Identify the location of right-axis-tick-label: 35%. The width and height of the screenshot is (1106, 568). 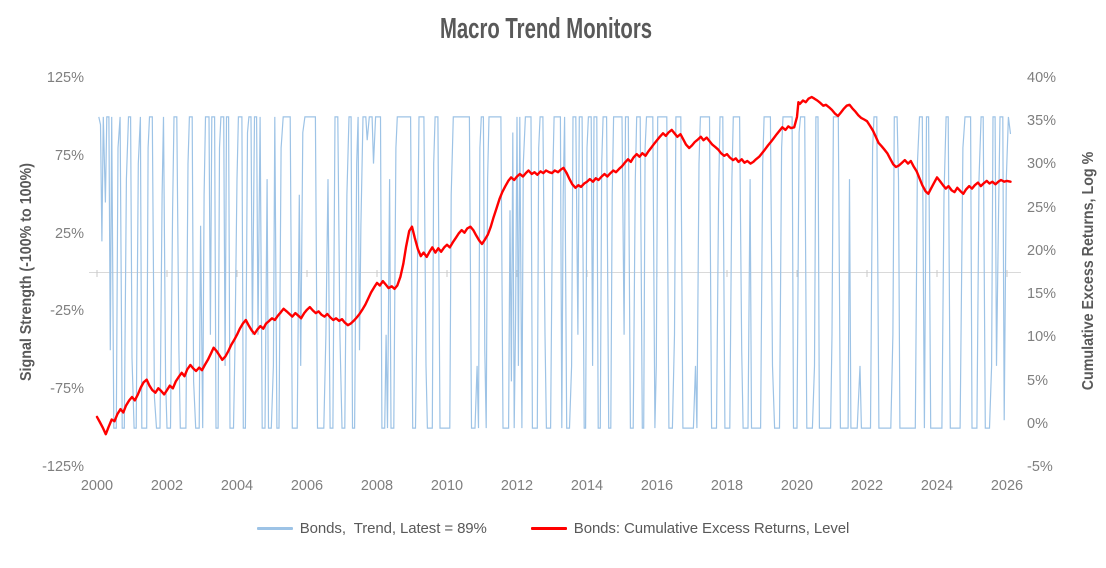
(1042, 121).